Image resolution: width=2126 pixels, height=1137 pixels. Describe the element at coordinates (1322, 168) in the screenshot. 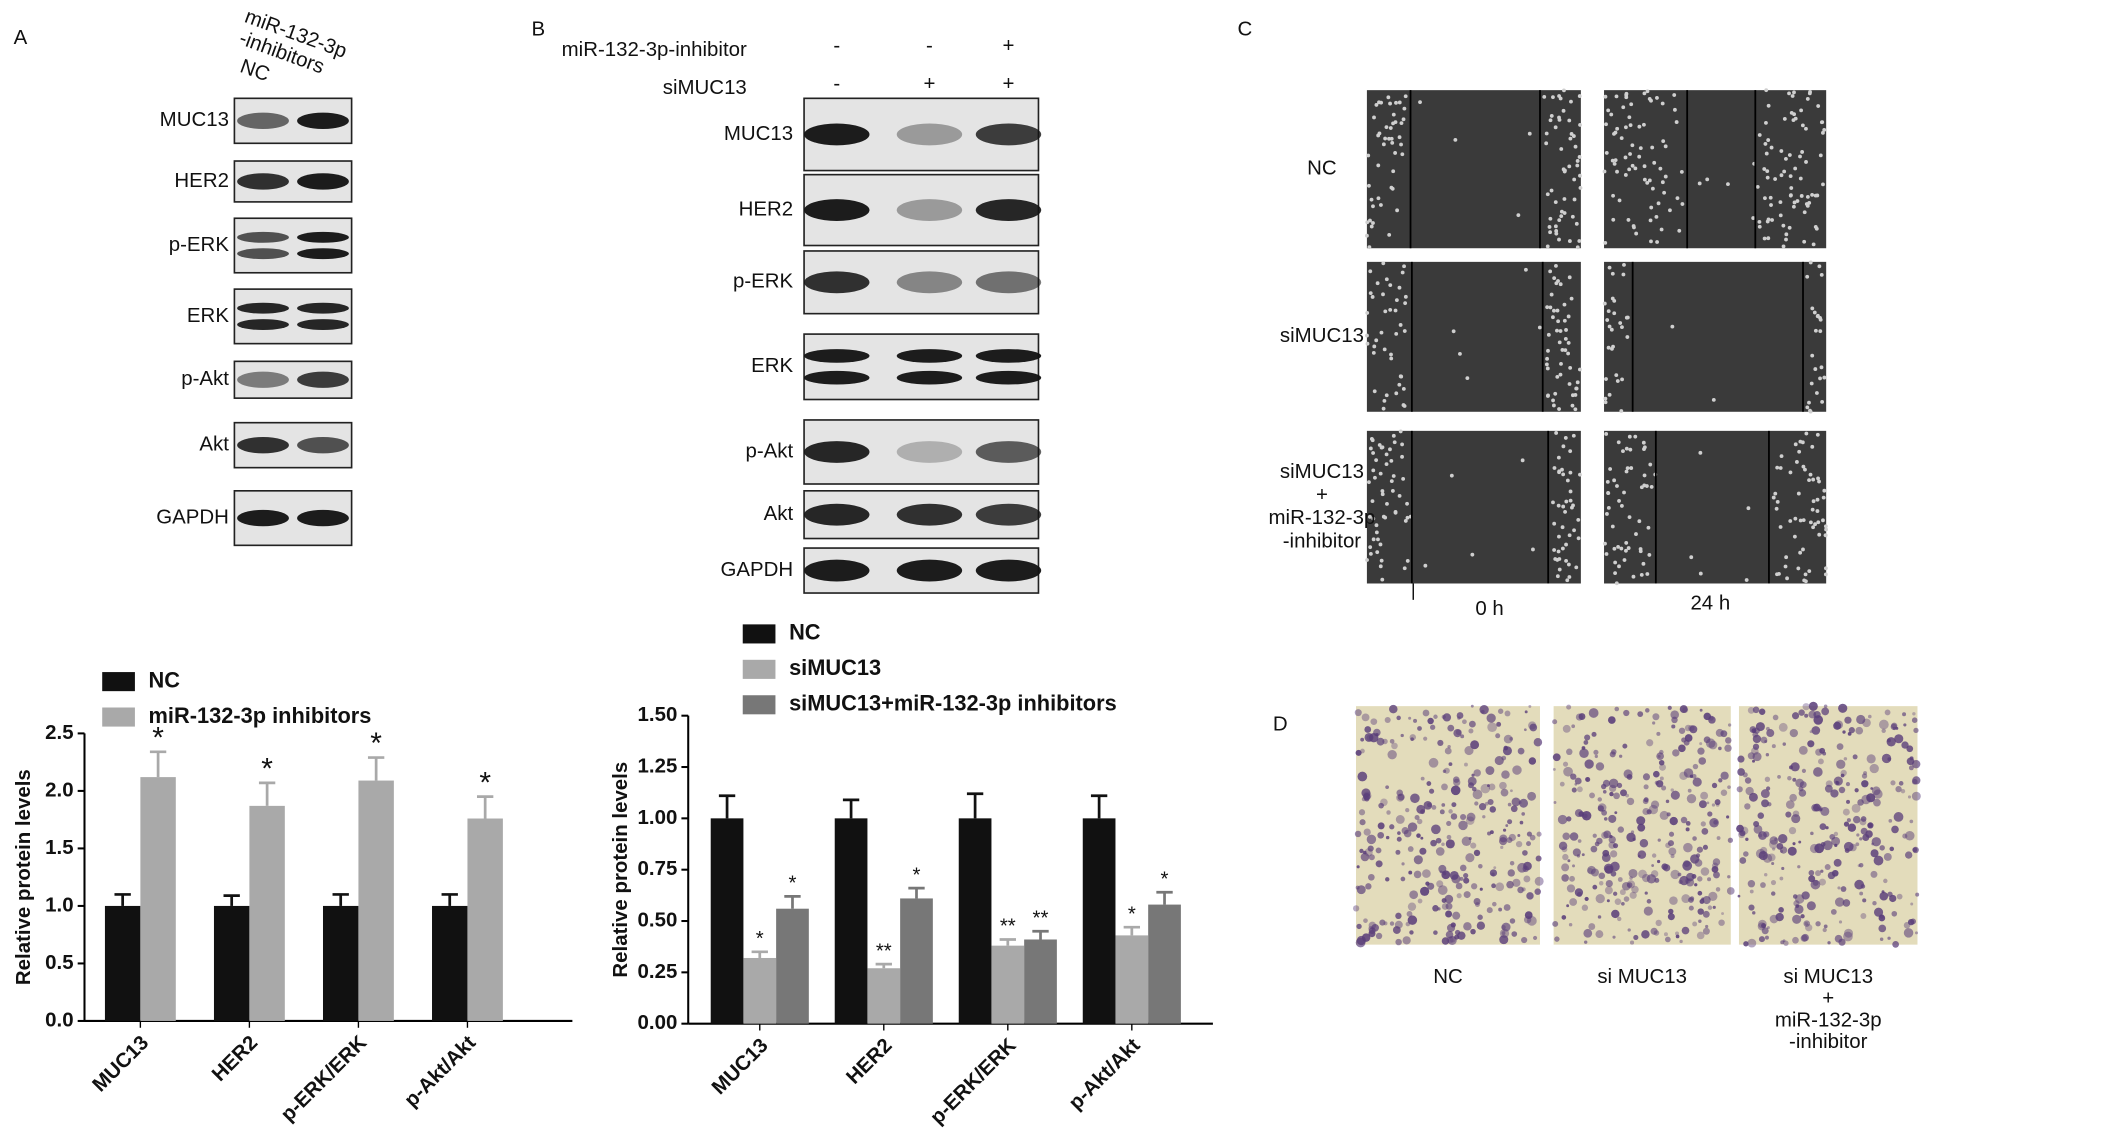

I see `row-label: NC` at that location.